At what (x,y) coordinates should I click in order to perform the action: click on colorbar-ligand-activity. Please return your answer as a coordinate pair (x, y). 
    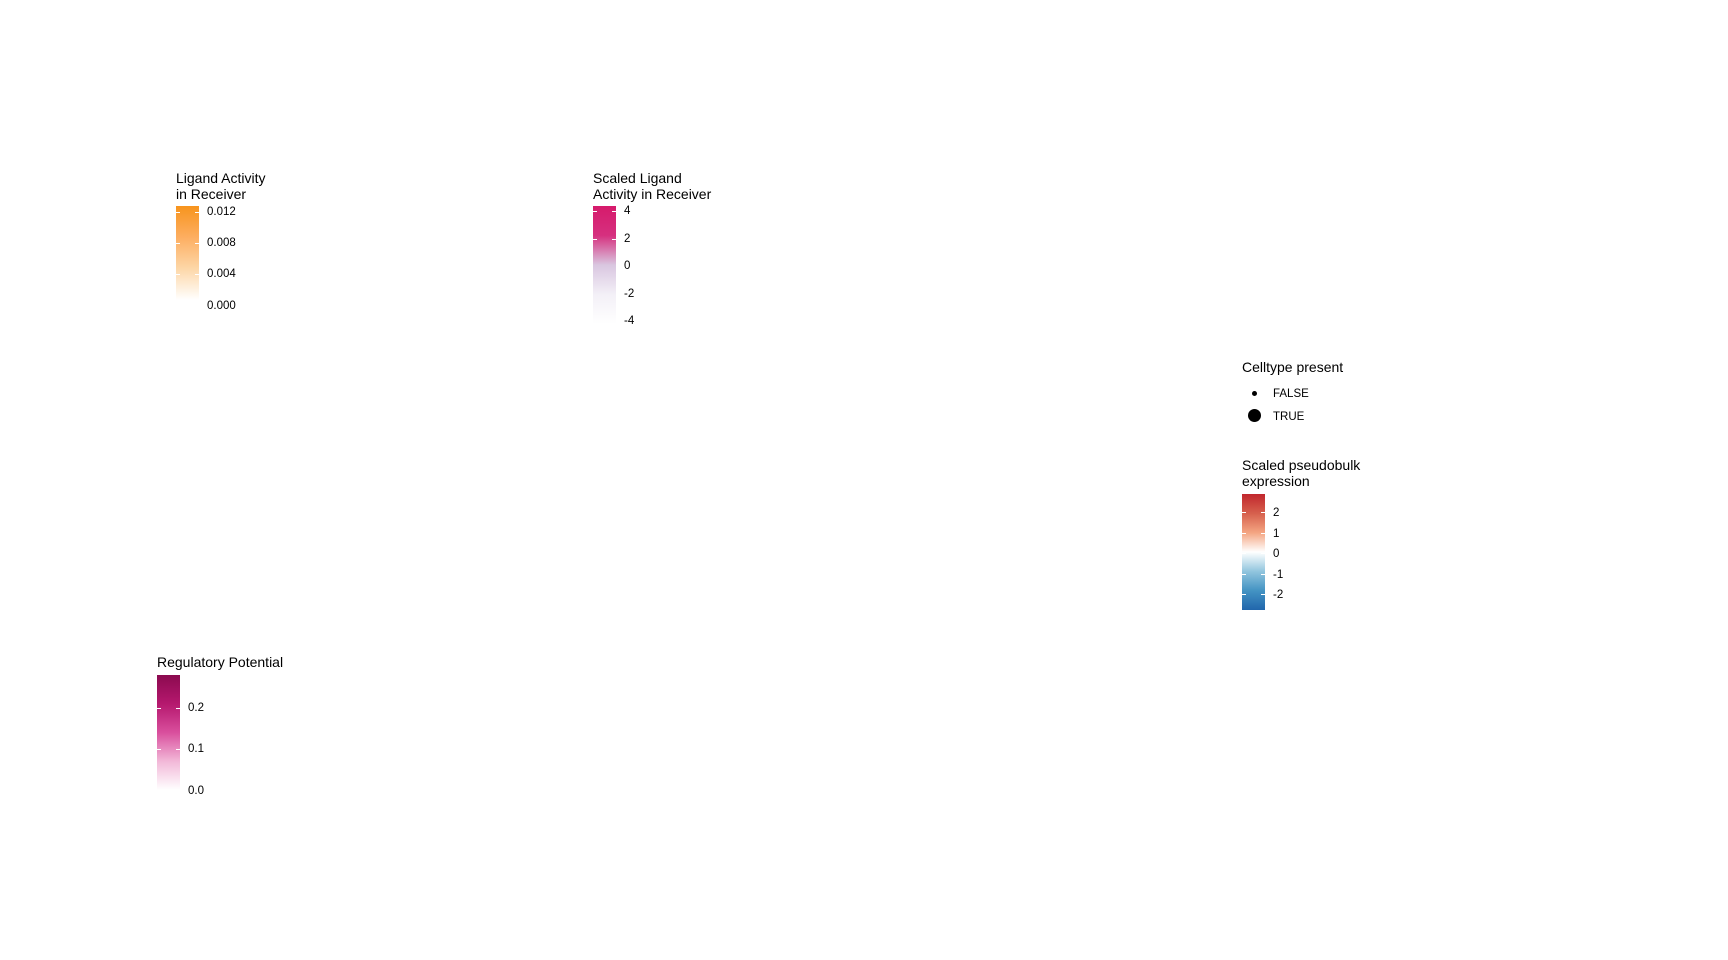
    Looking at the image, I should click on (187, 253).